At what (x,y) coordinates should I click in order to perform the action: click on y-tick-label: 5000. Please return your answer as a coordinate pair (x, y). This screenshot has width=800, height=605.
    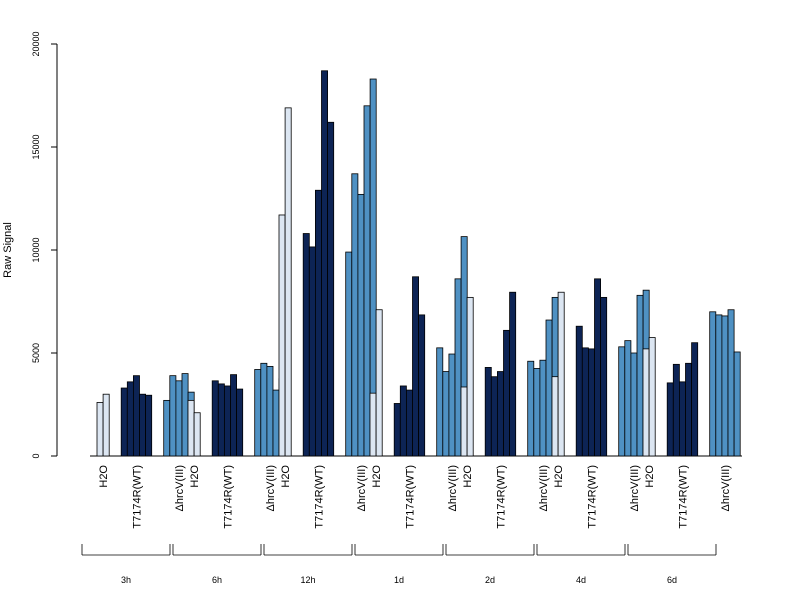
    Looking at the image, I should click on (36, 353).